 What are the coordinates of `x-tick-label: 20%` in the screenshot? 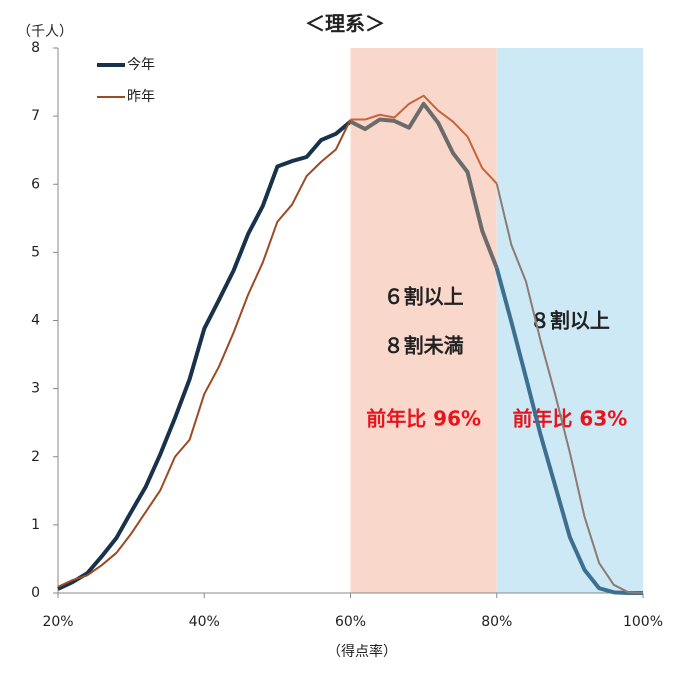 It's located at (57, 622).